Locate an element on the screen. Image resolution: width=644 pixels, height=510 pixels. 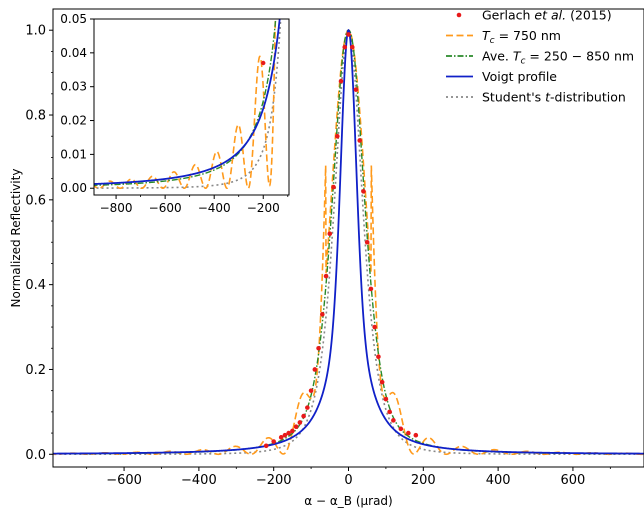
y-tick-label: 0.8 is located at coordinates (35, 116).